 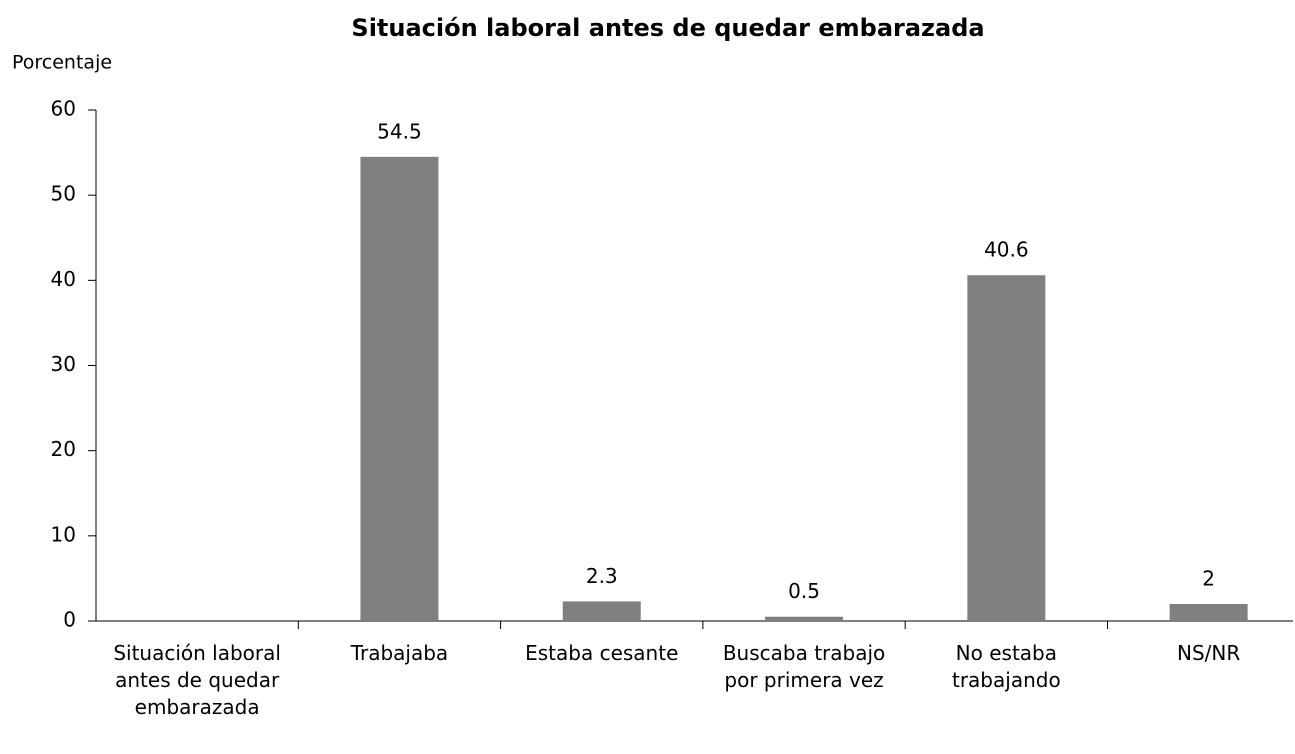 I want to click on value-label: 2, so click(x=1208, y=578).